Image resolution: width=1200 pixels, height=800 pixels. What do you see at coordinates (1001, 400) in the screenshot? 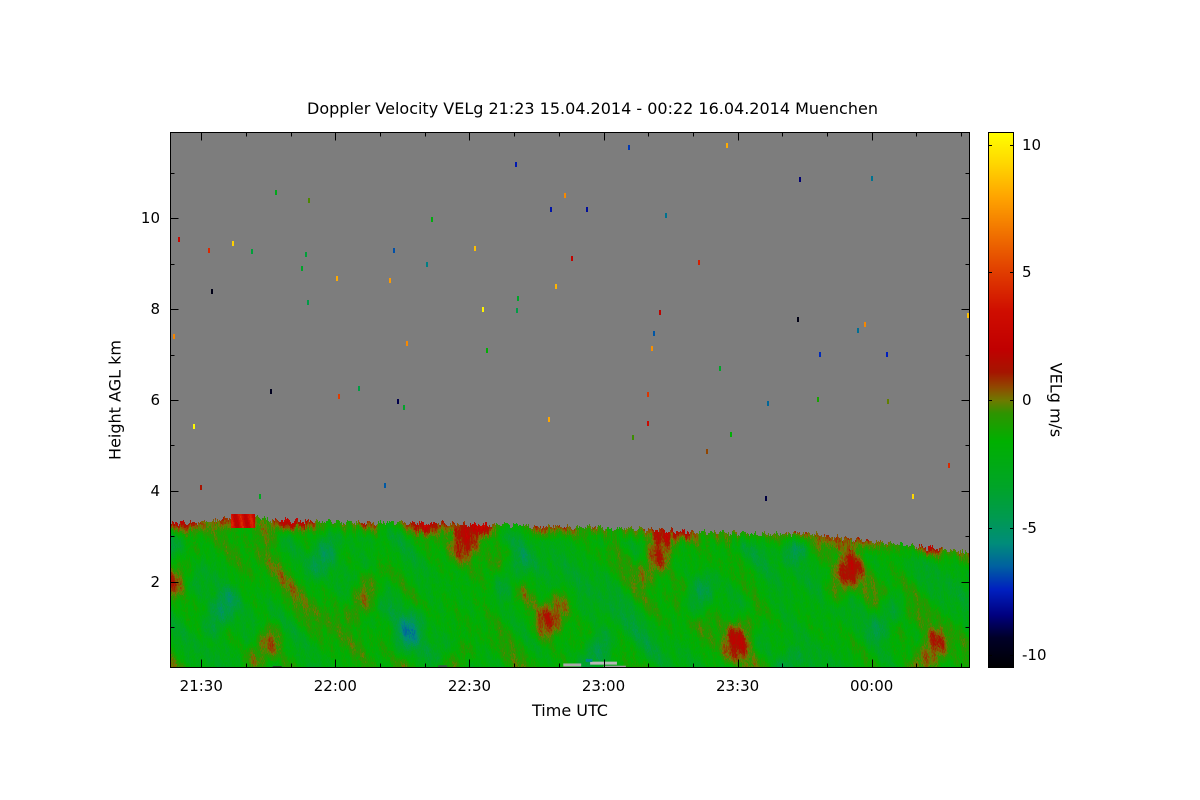
I see `colorbar` at bounding box center [1001, 400].